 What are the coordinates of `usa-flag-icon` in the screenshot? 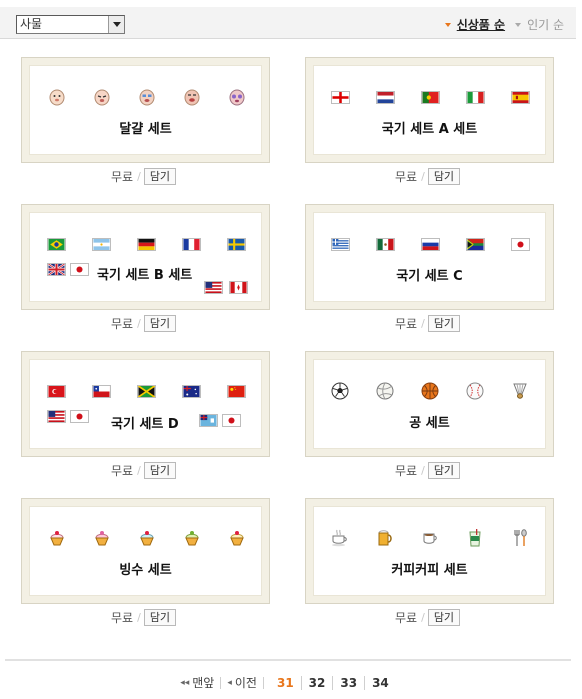 It's located at (56, 416).